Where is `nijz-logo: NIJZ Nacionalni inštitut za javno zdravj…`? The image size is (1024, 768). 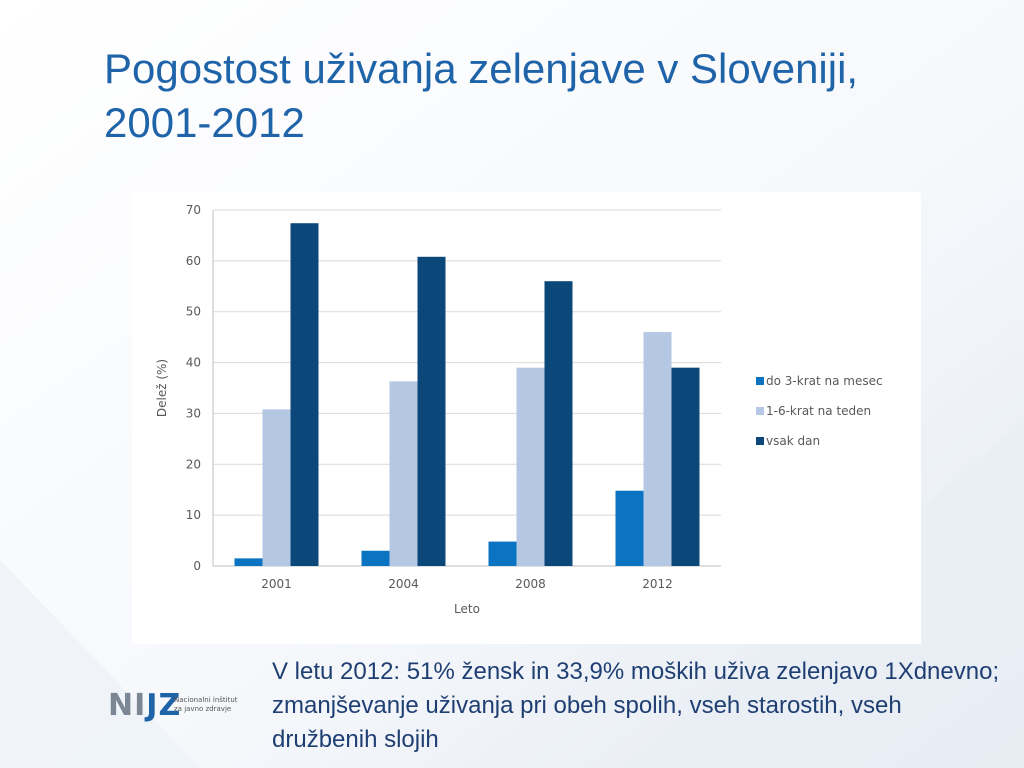
nijz-logo: NIJZ Nacionalni inštitut za javno zdravj… is located at coordinates (188, 708).